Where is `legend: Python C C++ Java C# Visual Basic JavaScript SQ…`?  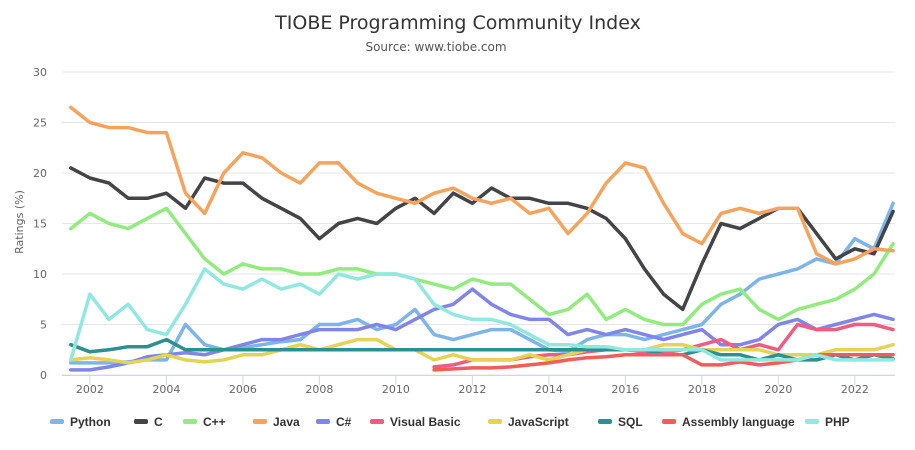 legend: Python C C++ Java C# Visual Basic JavaScript SQ… is located at coordinates (450, 422).